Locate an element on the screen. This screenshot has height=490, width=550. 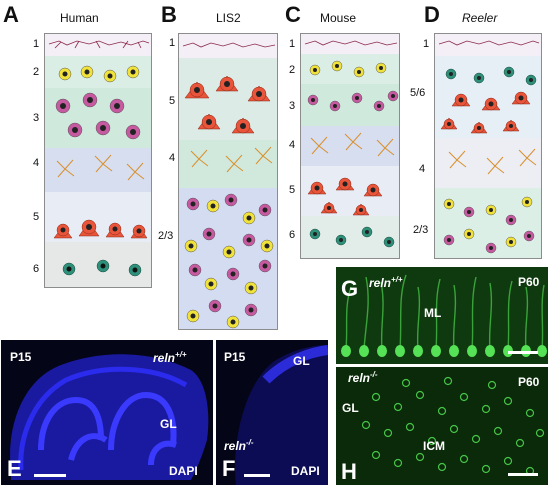
panel-a-title: Human is located at coordinates (79, 18).